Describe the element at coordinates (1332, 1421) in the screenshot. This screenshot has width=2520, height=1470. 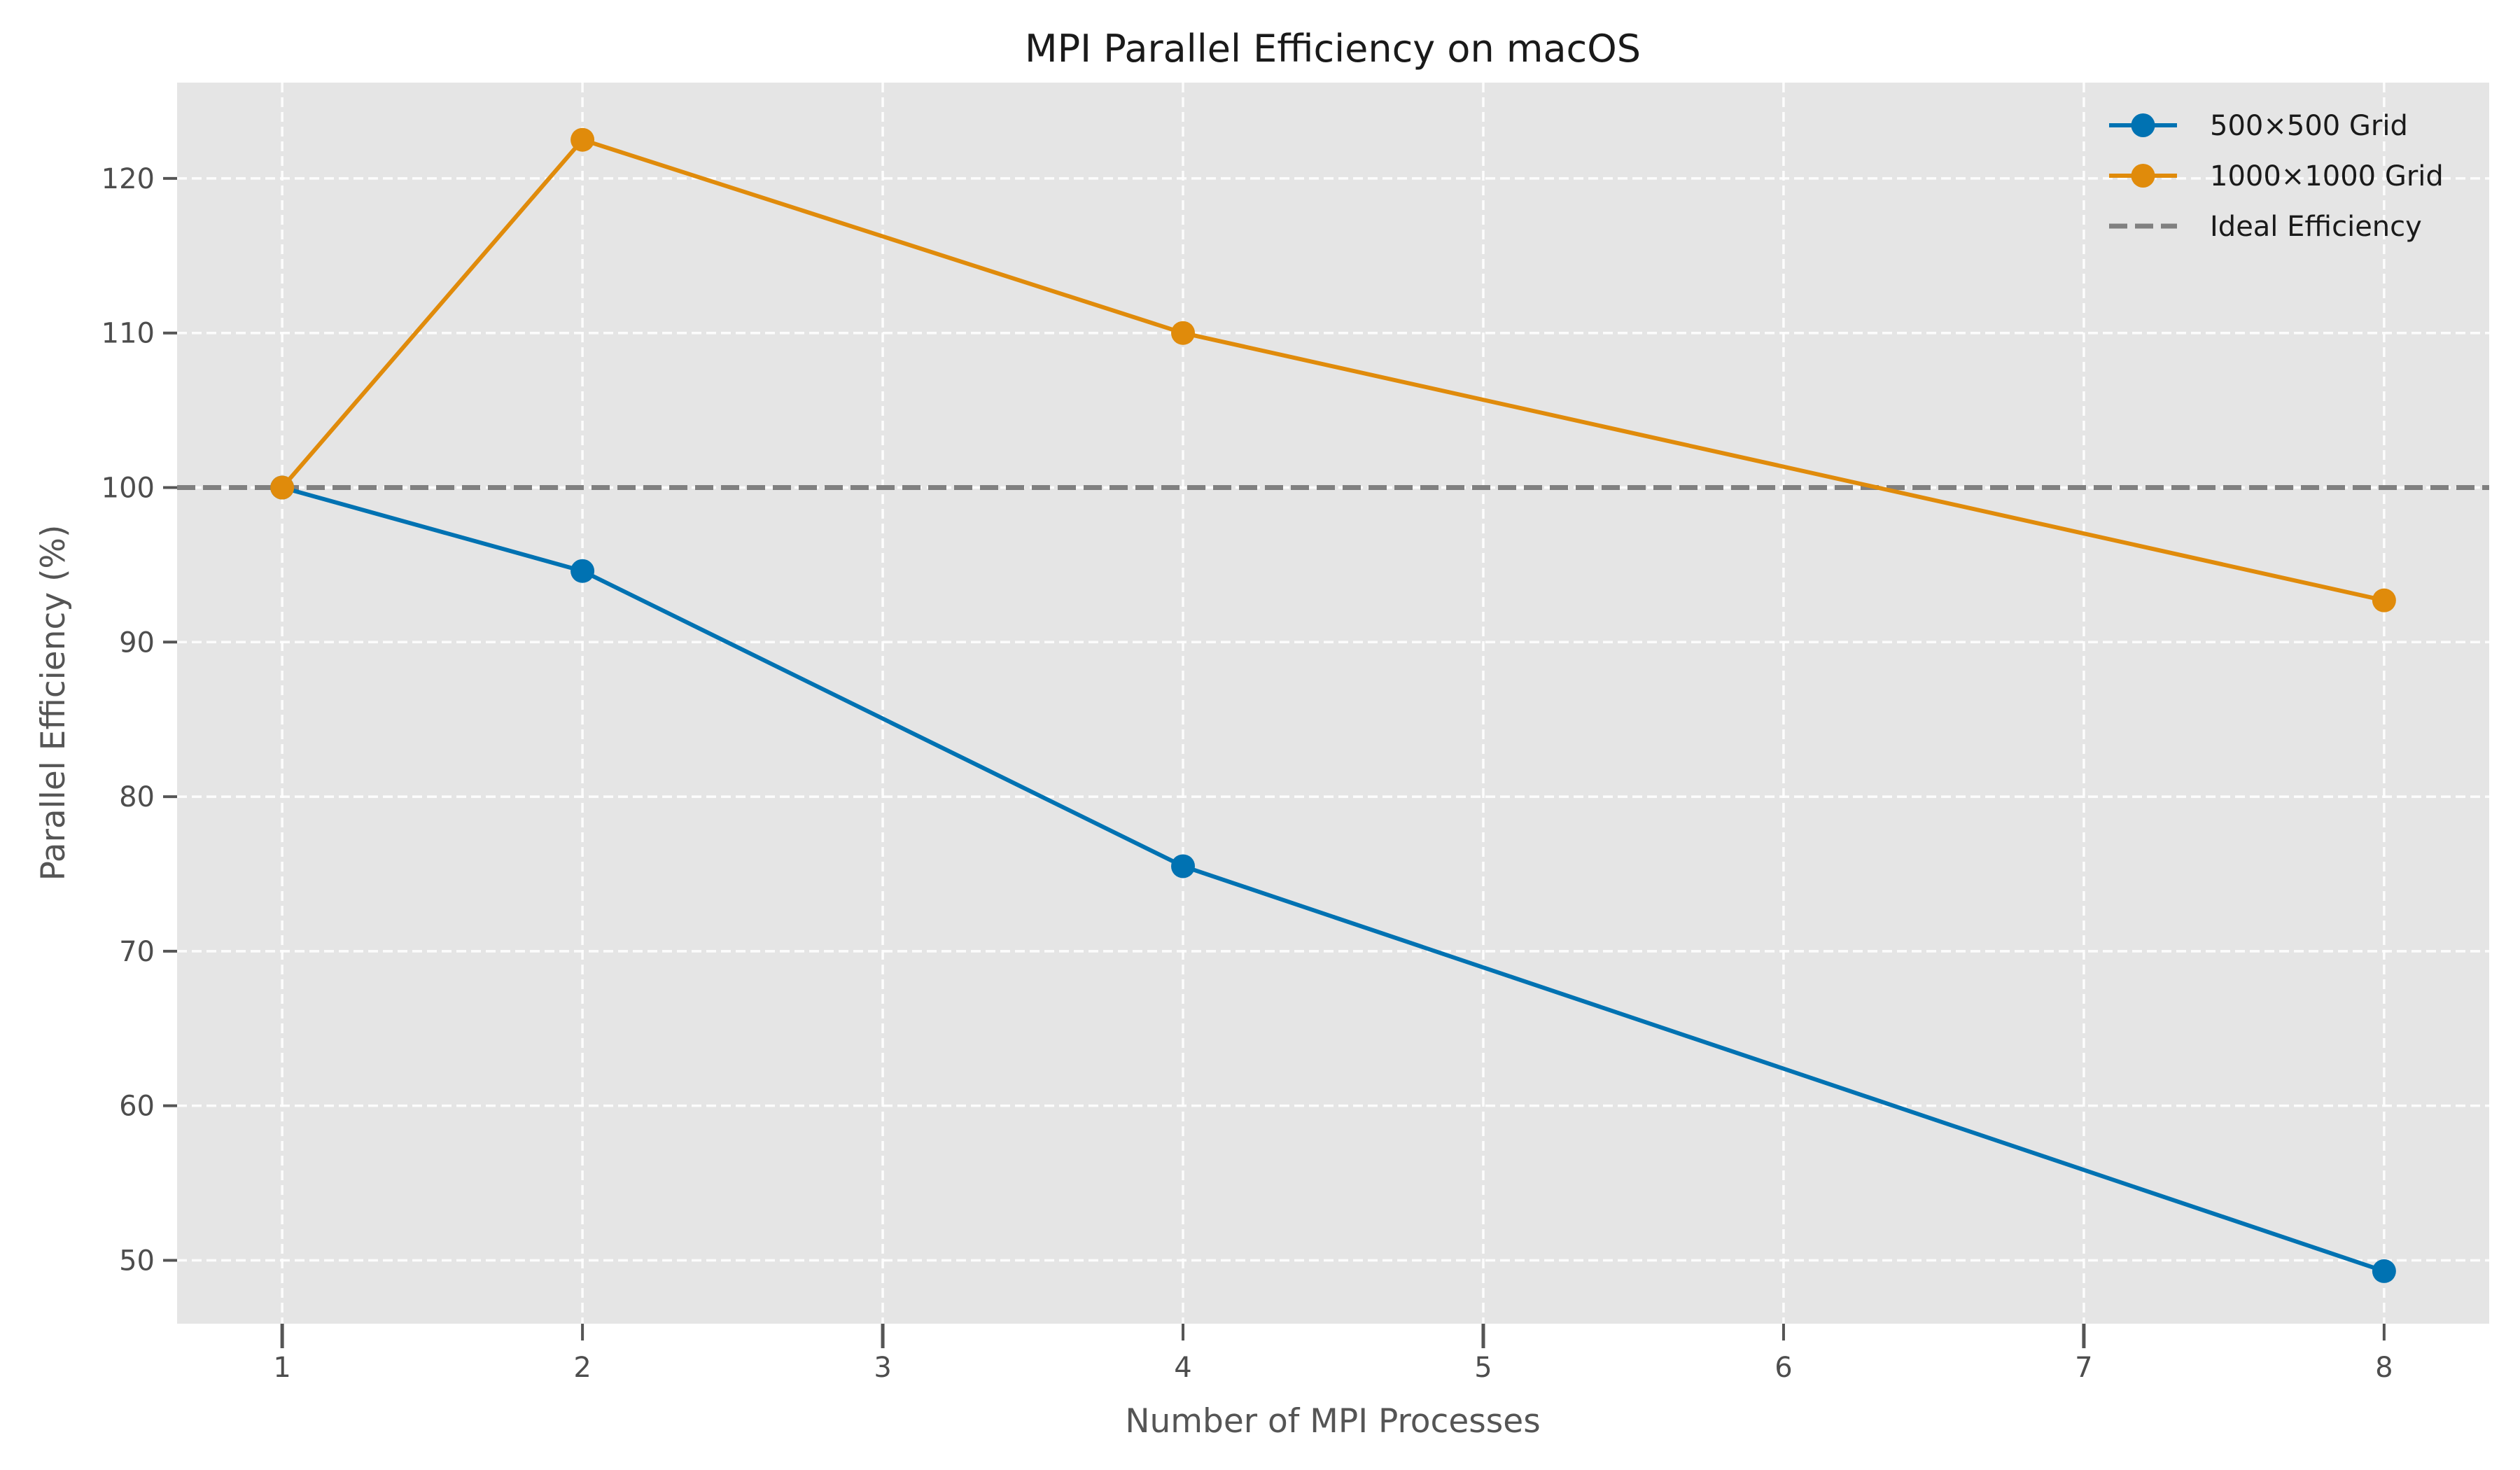
I see `x-axis-label: Number of MPI Processes` at that location.